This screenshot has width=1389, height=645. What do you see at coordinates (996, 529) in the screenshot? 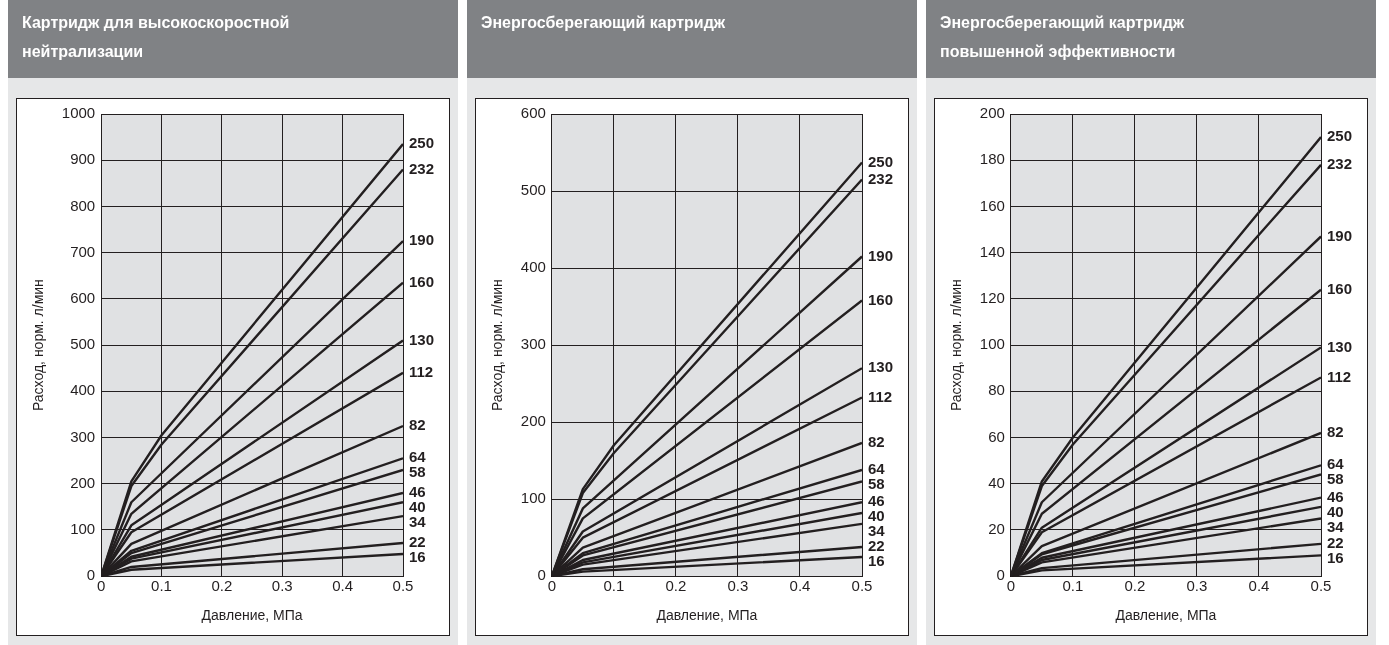
I see `y-tick-label: 20` at bounding box center [996, 529].